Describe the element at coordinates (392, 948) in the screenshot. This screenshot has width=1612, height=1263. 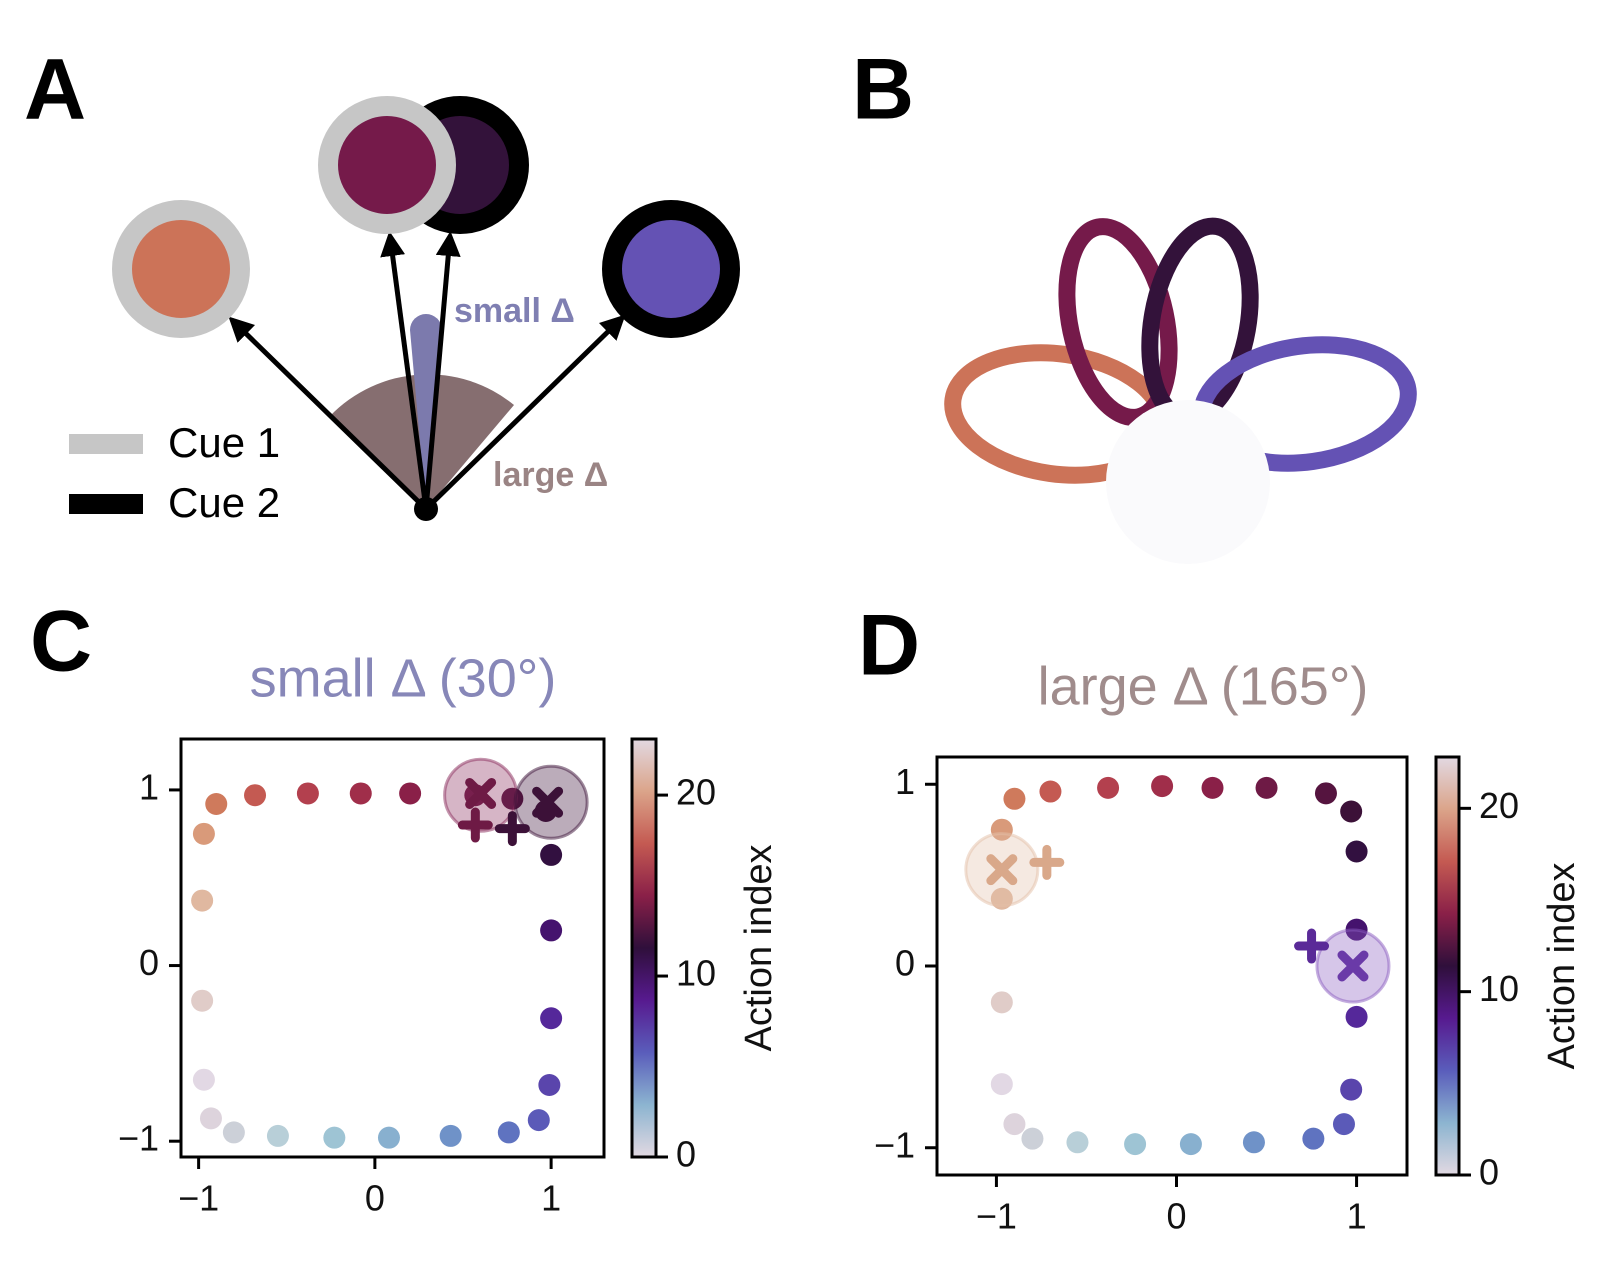
I see `axes-frame` at that location.